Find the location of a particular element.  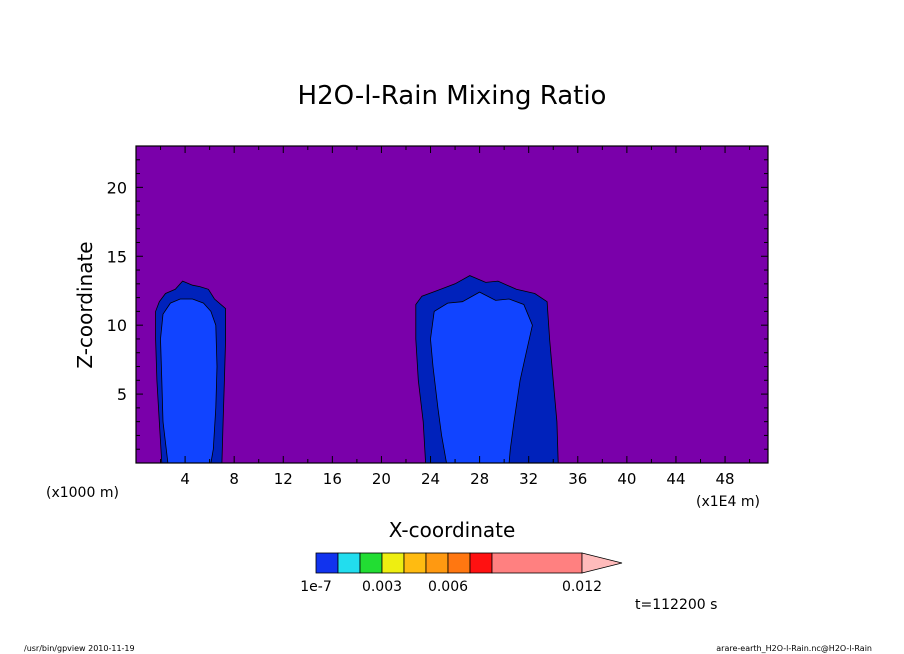

cell-1-inner-contour is located at coordinates (189, 381).